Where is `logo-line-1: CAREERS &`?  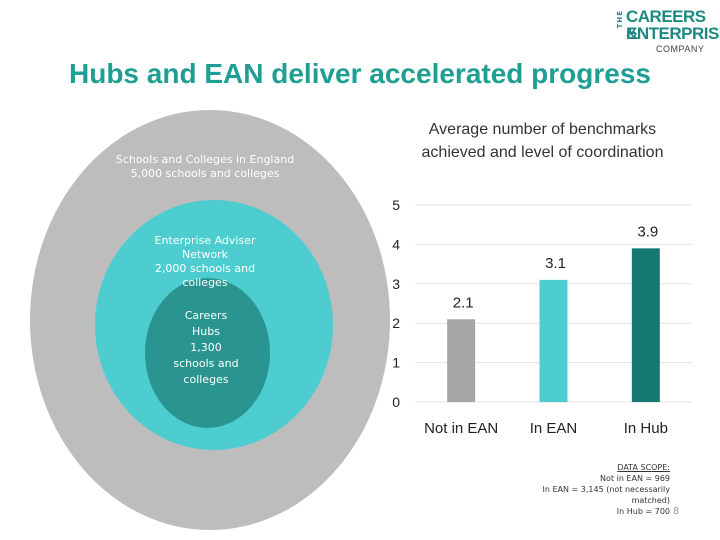 logo-line-1: CAREERS & is located at coordinates (666, 25).